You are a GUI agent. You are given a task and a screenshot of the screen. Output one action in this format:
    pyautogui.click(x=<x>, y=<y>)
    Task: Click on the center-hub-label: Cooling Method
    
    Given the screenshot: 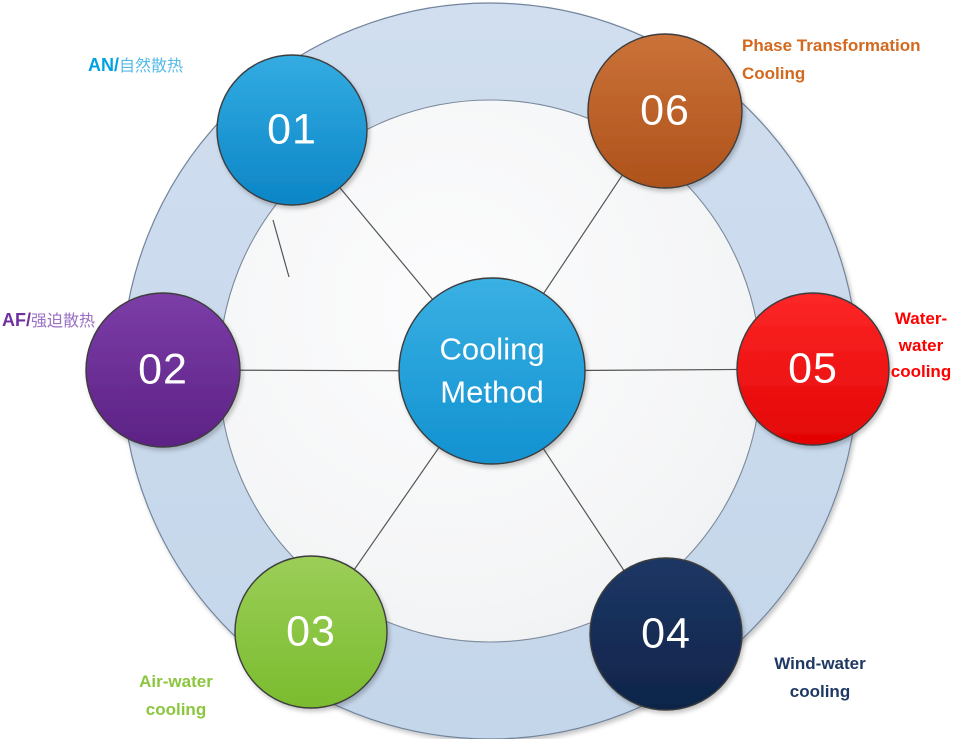 What is the action you would take?
    pyautogui.click(x=491, y=371)
    